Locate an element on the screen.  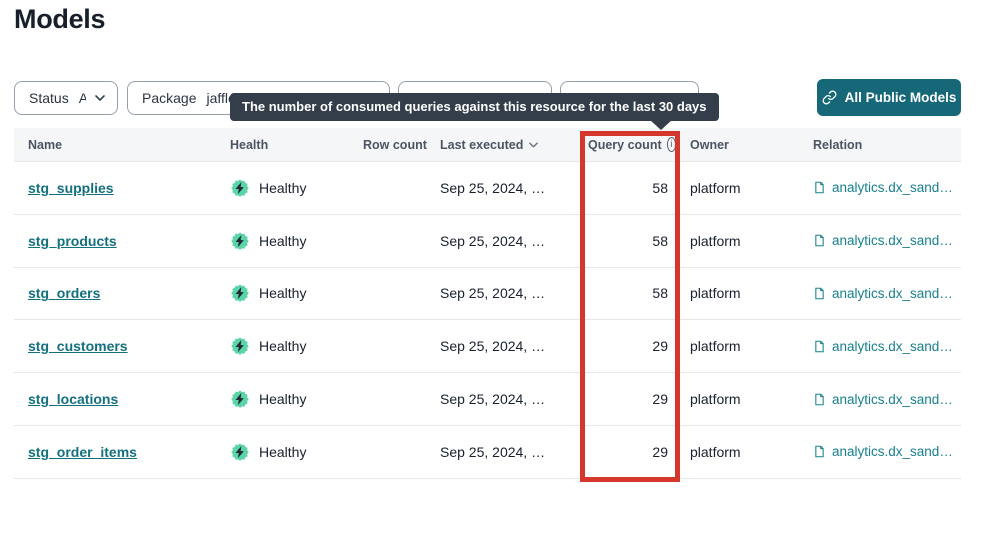
chevron-down-icon is located at coordinates (100, 98).